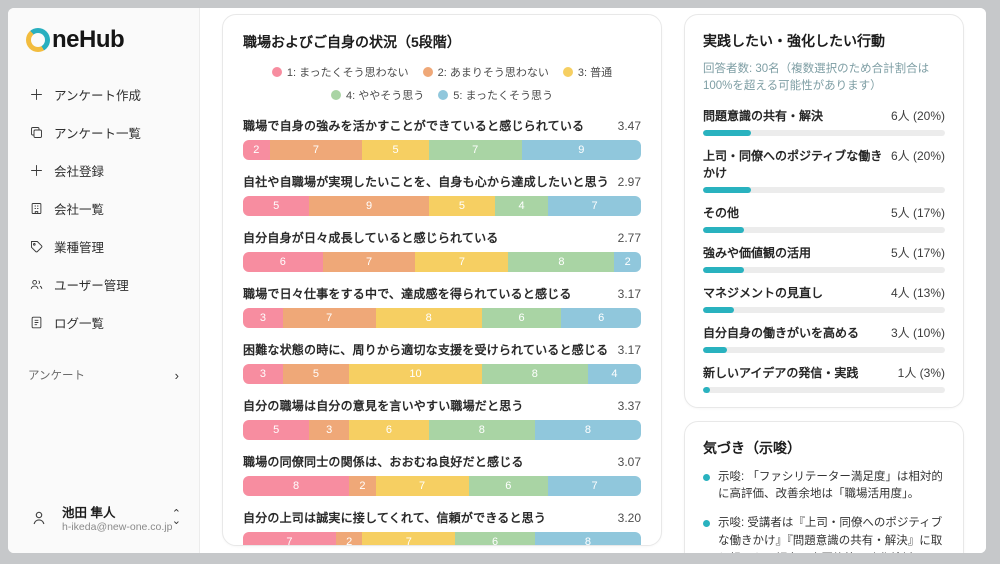  I want to click on action-count: 1人 (3%), so click(921, 372).